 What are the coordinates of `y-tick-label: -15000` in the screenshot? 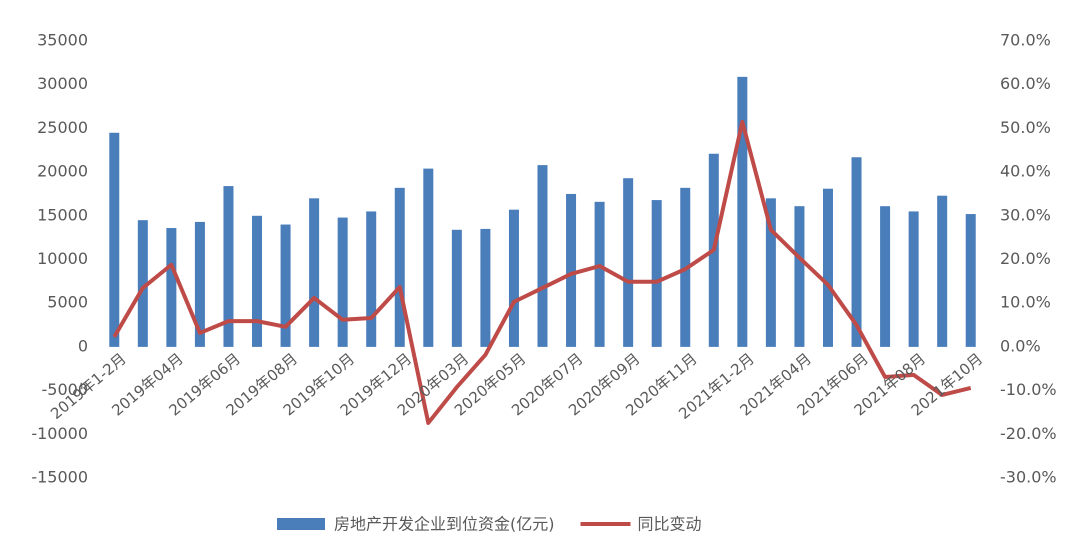 It's located at (59, 477).